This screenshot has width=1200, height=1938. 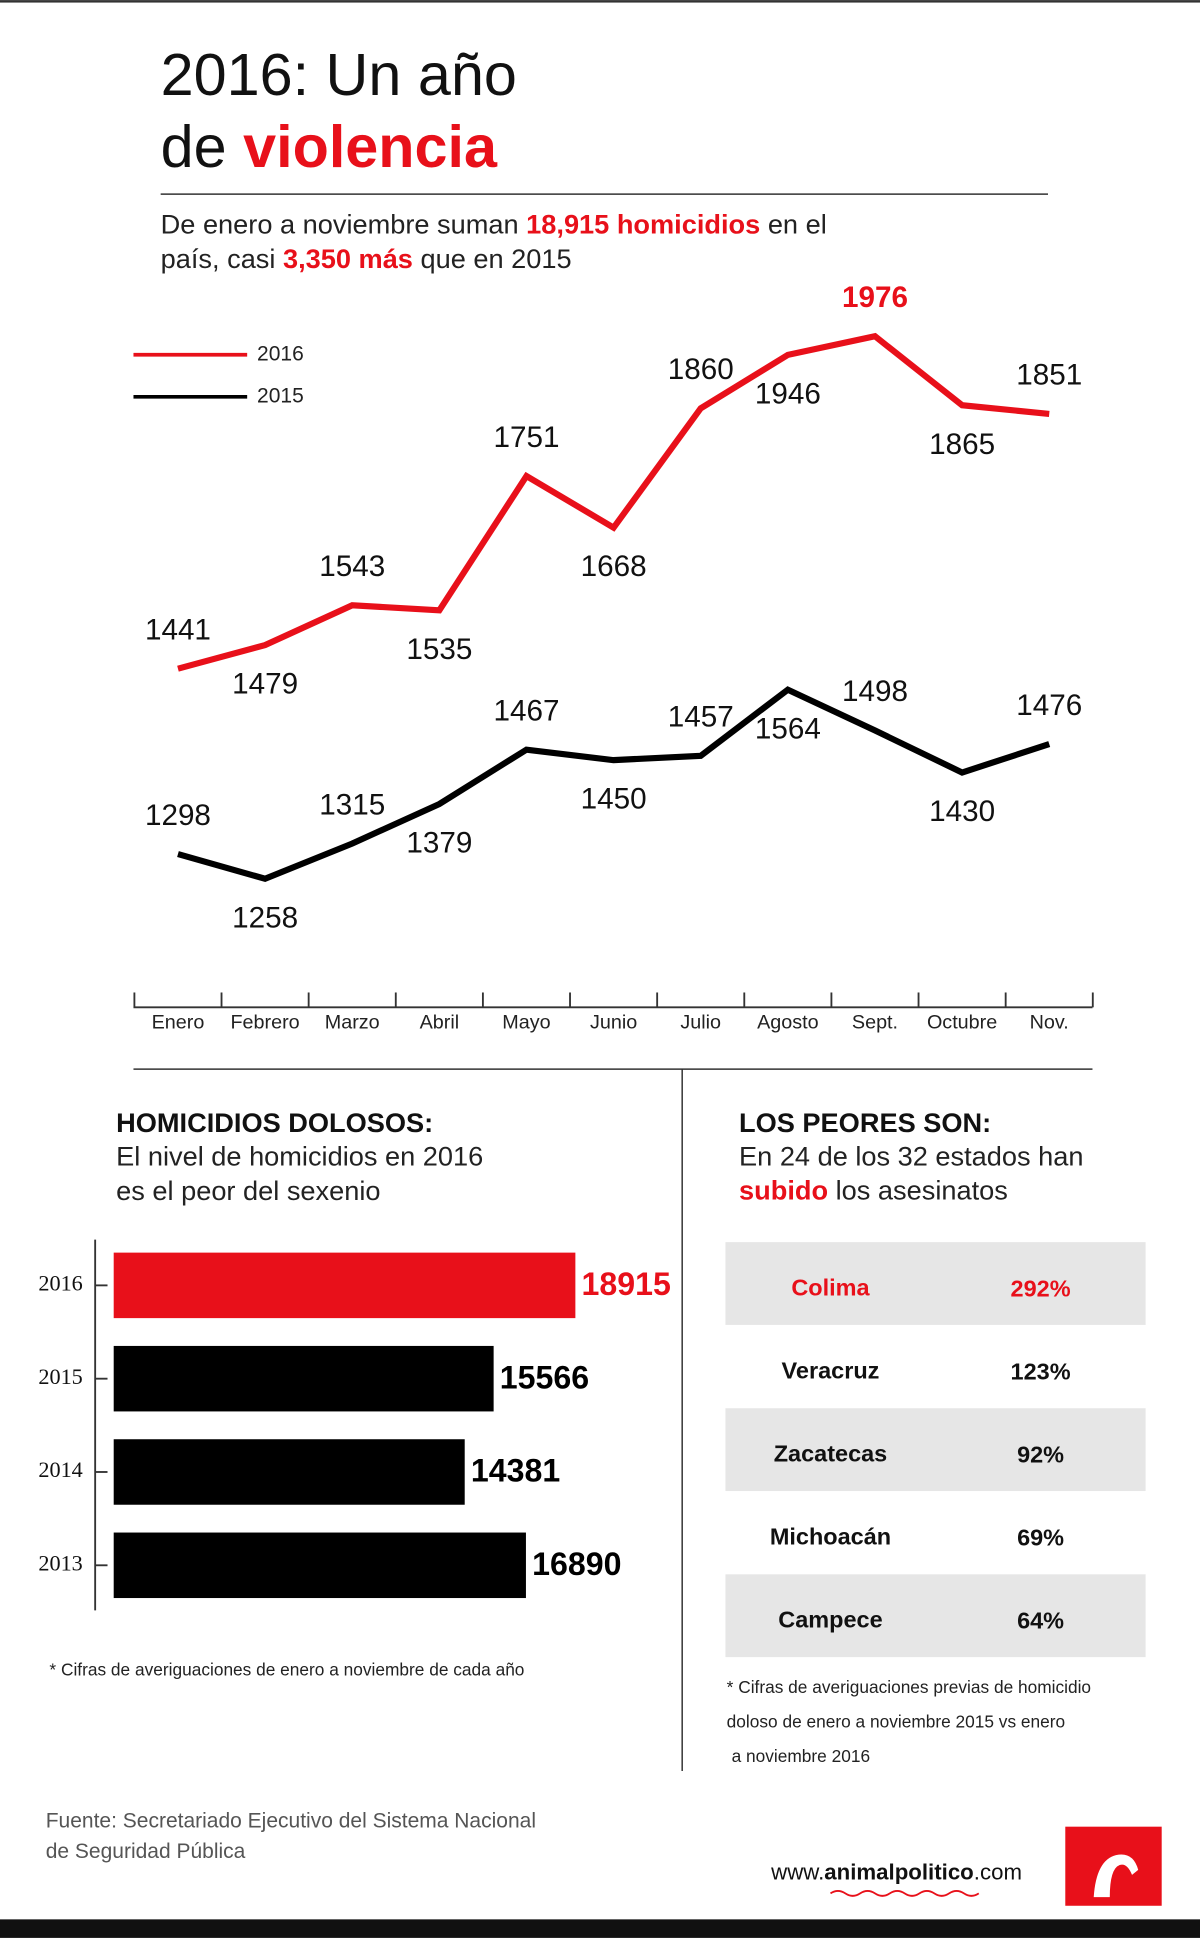 What do you see at coordinates (831, 1370) in the screenshot?
I see `table-cell: Veracruz` at bounding box center [831, 1370].